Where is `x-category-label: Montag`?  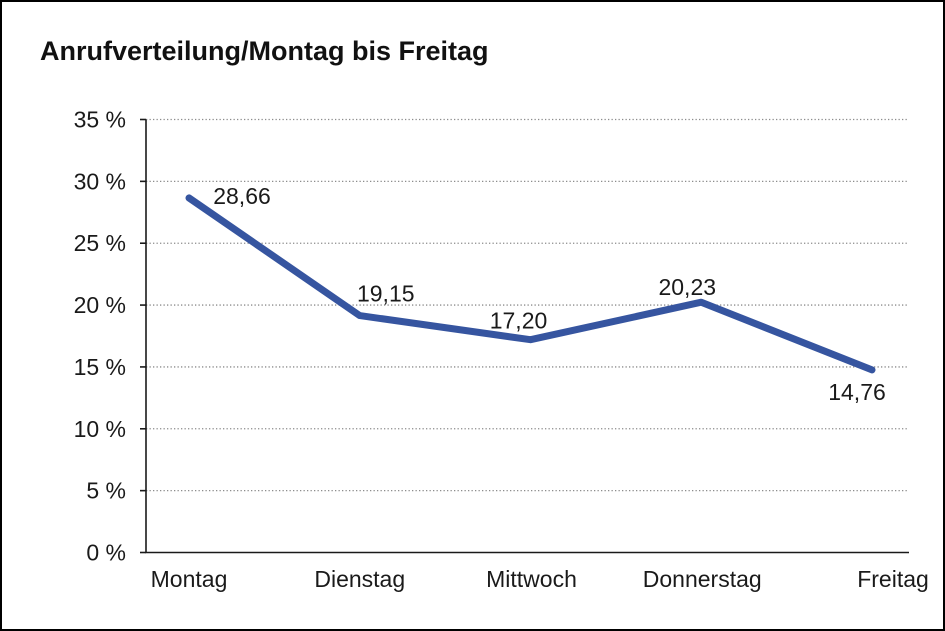
x-category-label: Montag is located at coordinates (189, 579).